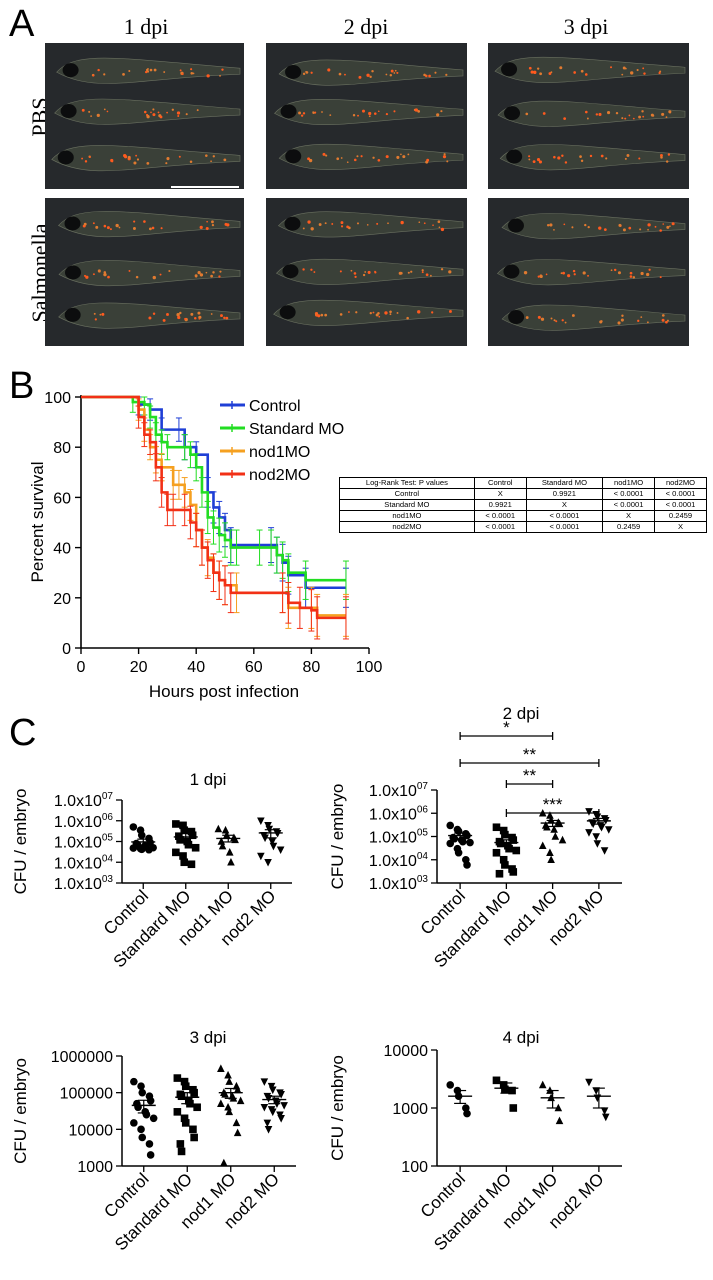 This screenshot has height=1280, width=713. What do you see at coordinates (337, 1108) in the screenshot?
I see `y-axis-label: CFU / embryo` at bounding box center [337, 1108].